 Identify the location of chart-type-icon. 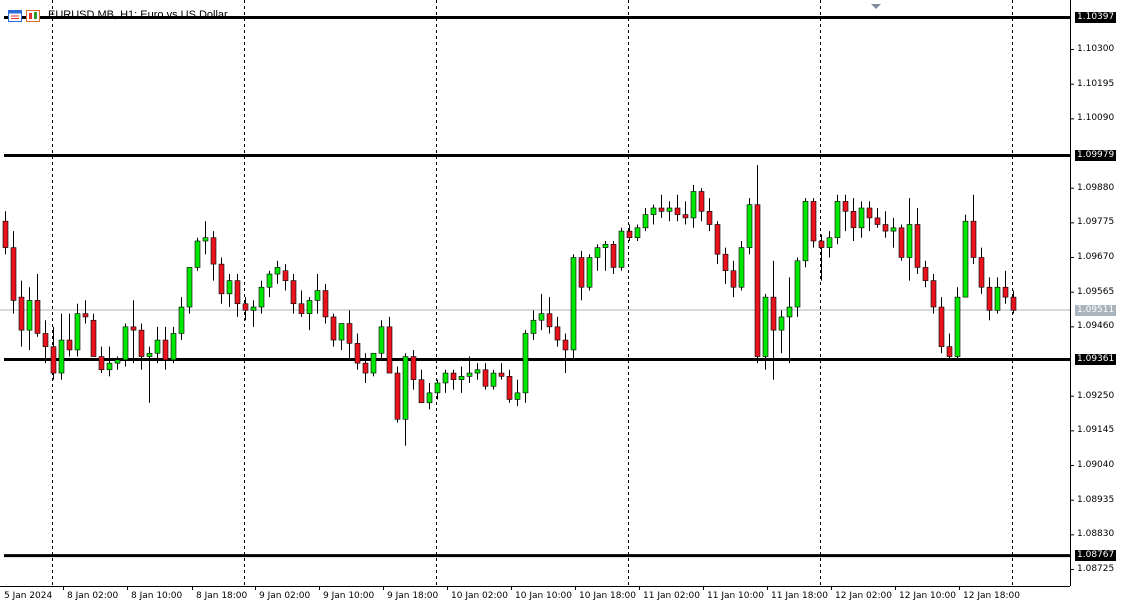
(33, 15).